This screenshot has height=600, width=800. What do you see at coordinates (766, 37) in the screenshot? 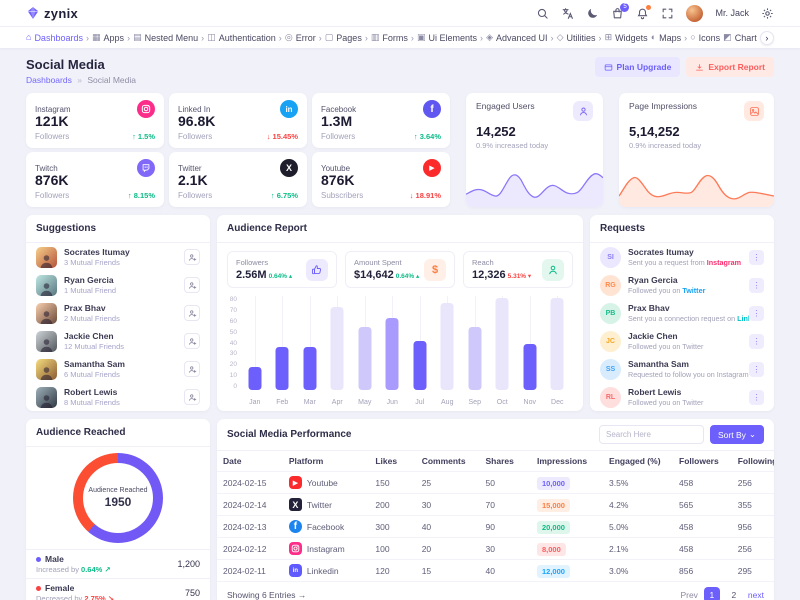
I see `nav-scroll-right-button: ›` at bounding box center [766, 37].